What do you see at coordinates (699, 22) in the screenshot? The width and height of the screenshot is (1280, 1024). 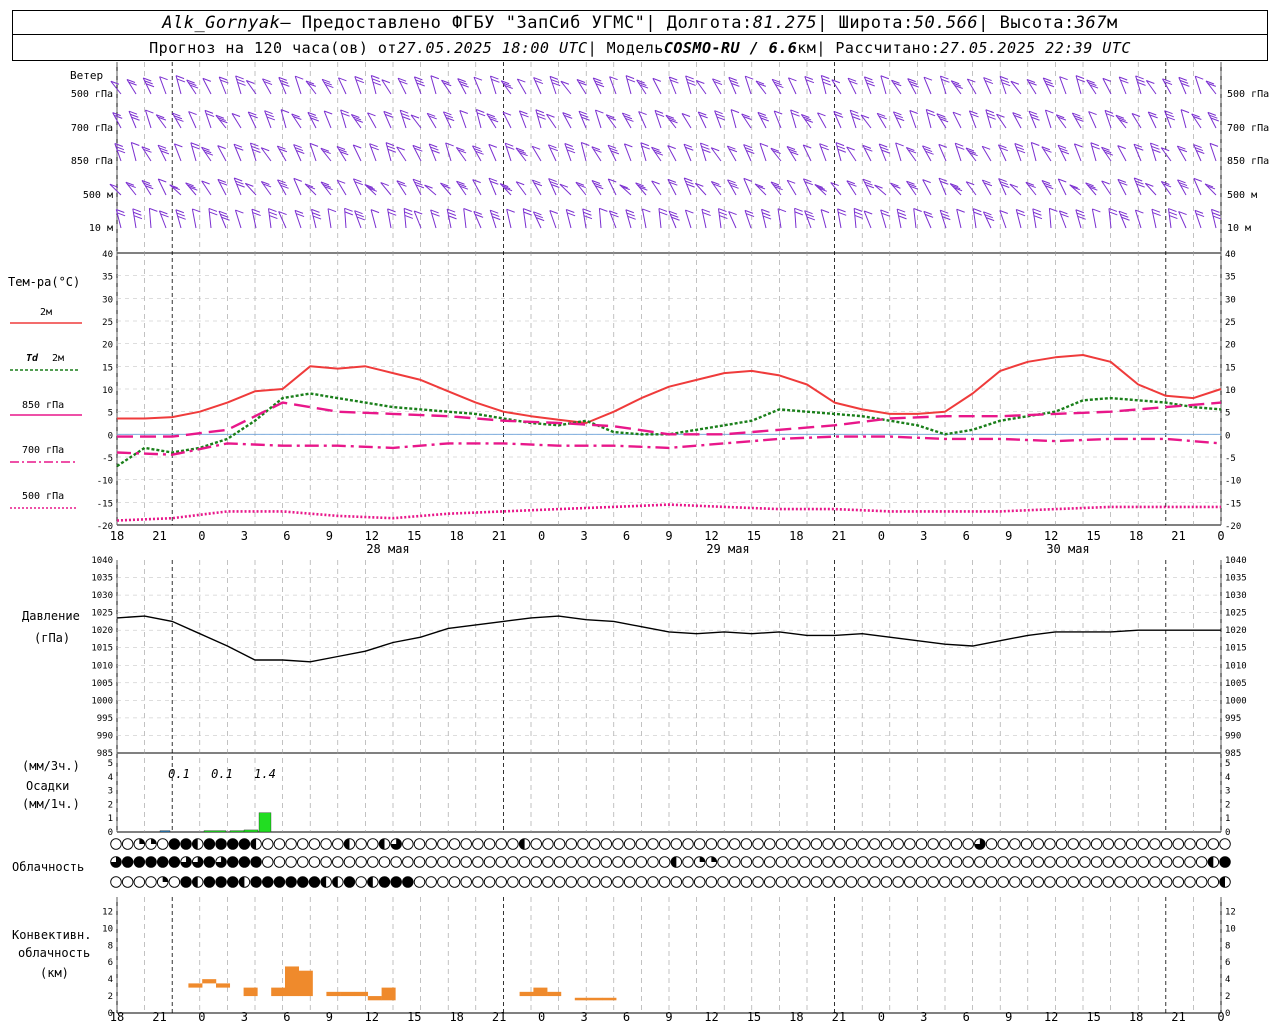 I see `lon-label: | Долгота:` at bounding box center [699, 22].